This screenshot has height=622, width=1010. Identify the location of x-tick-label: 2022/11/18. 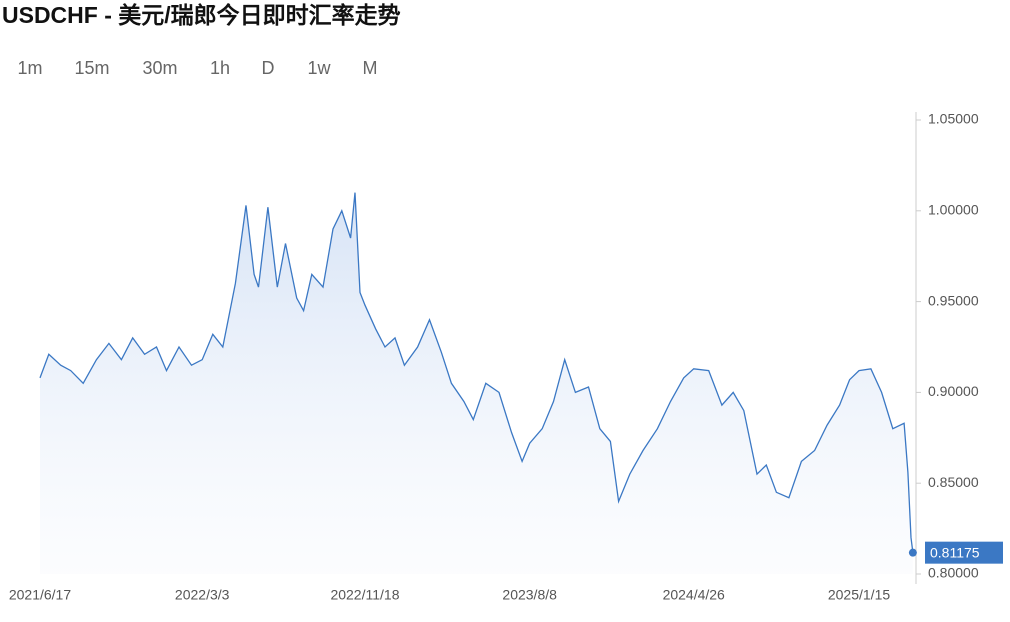
(364, 595).